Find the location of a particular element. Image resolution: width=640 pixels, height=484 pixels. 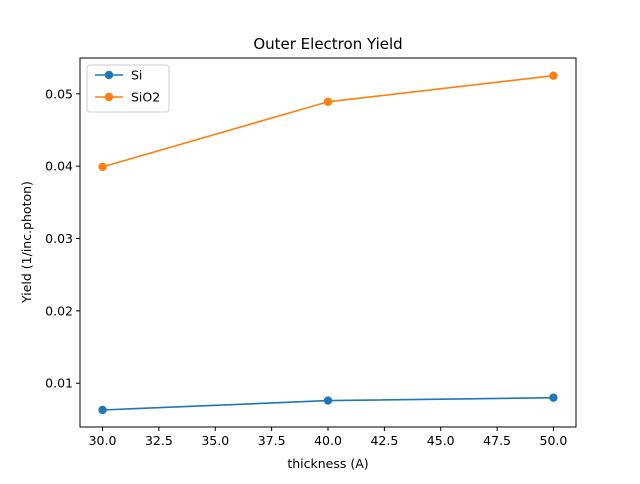

legend-label-si: Si is located at coordinates (136, 75).